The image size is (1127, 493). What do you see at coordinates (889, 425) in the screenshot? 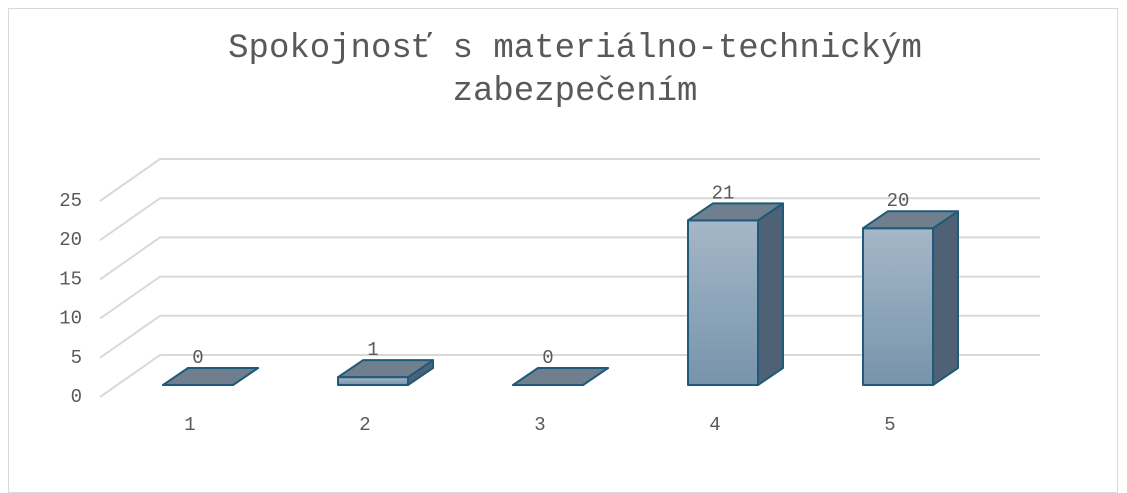
I see `x-tick-label: 5` at bounding box center [889, 425].